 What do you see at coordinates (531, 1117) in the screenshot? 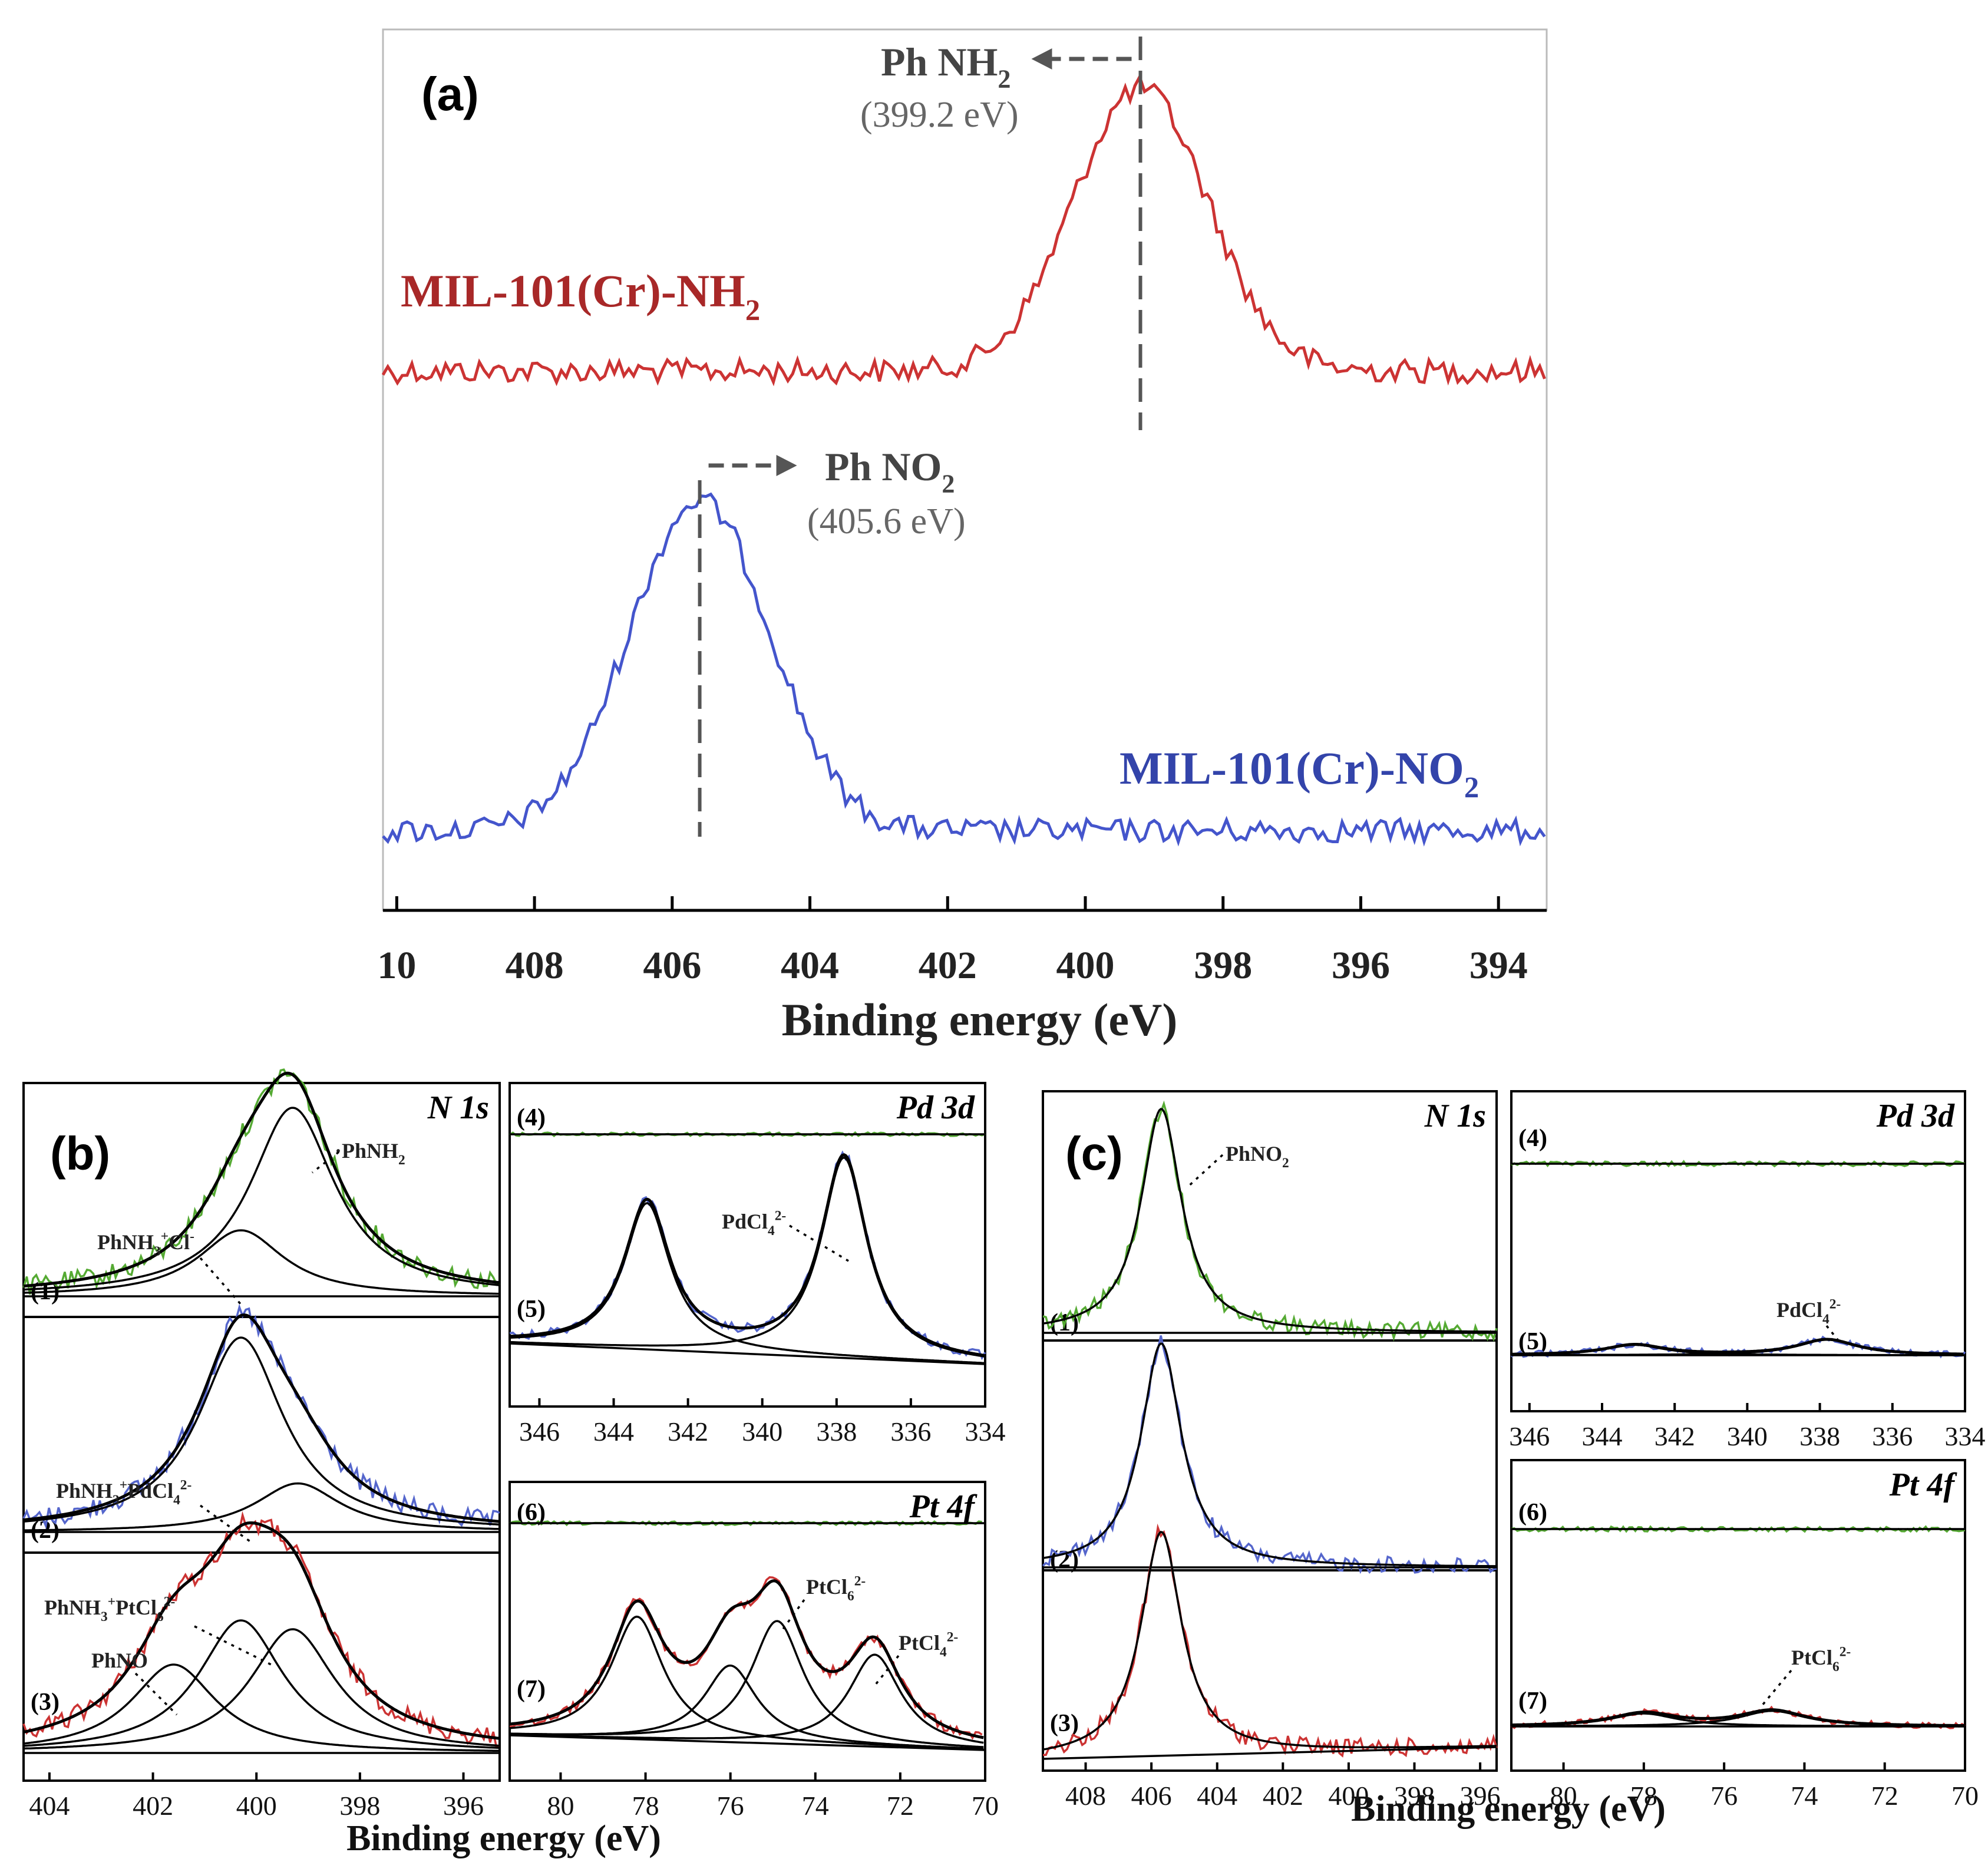
I see `b-pd3d-trace-label: (4)` at bounding box center [531, 1117].